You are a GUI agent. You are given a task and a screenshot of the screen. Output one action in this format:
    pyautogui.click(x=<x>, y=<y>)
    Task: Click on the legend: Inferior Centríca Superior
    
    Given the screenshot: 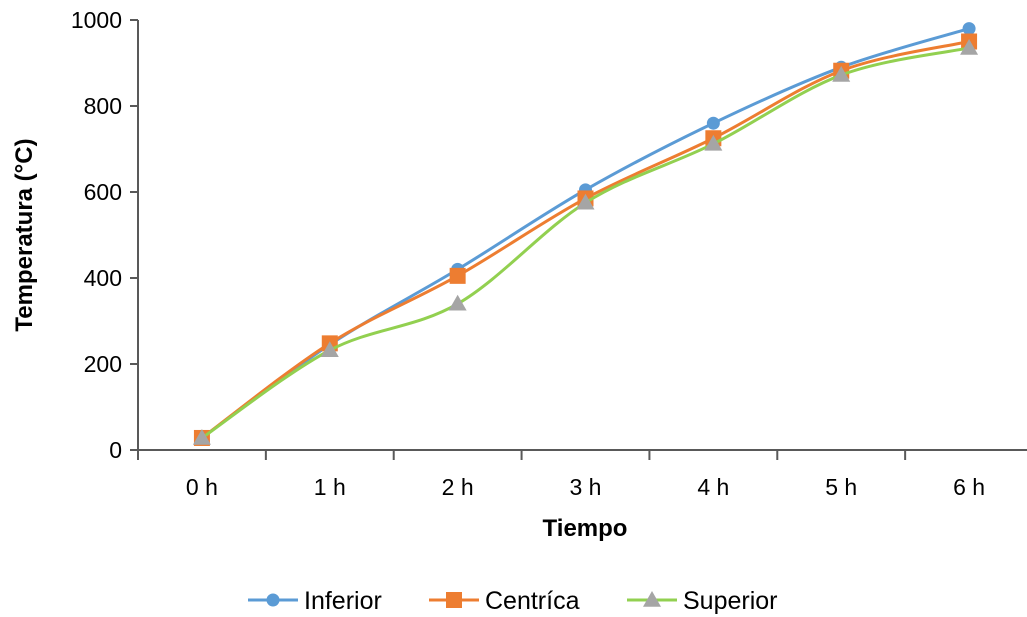 What is the action you would take?
    pyautogui.click(x=513, y=601)
    